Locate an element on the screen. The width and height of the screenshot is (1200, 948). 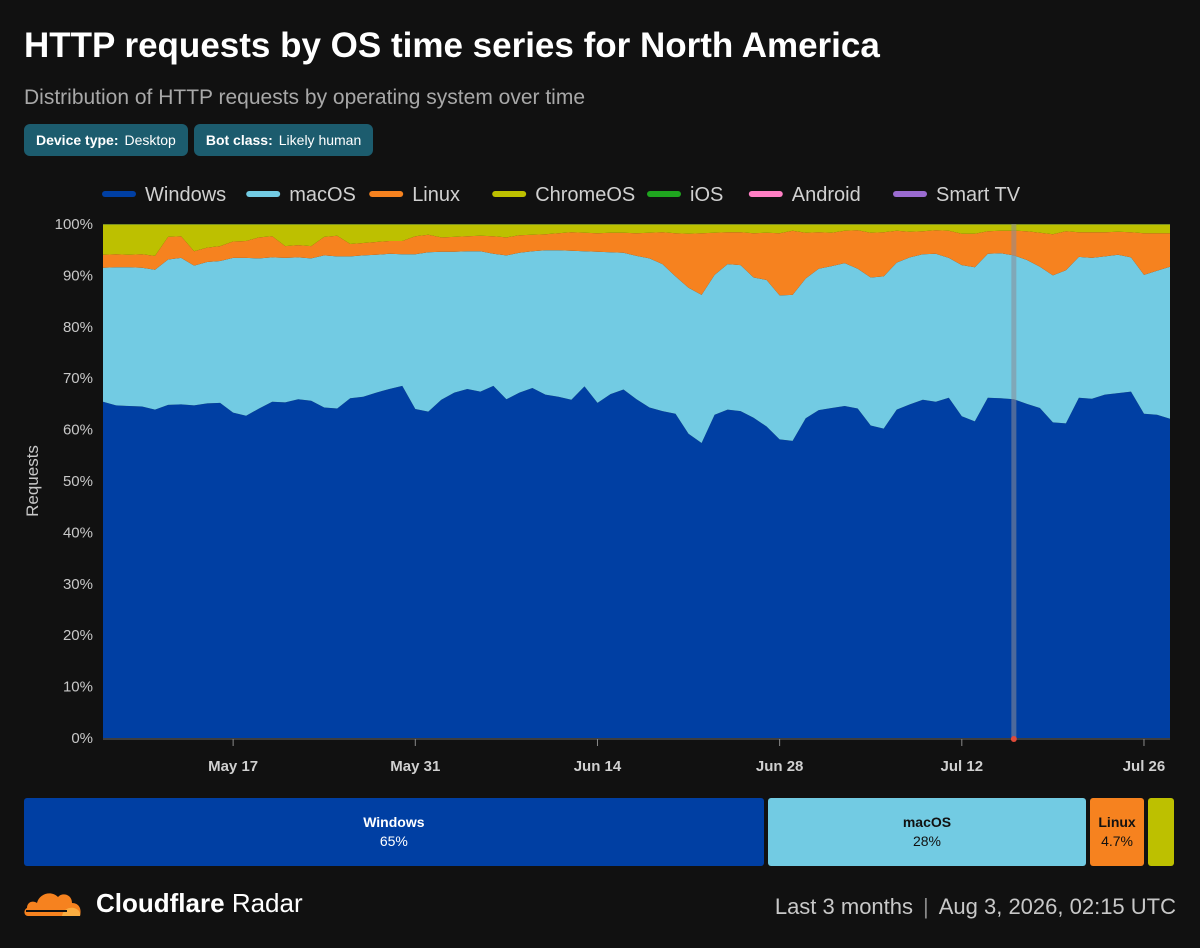
y-tick-label: 0% is located at coordinates (82, 738).